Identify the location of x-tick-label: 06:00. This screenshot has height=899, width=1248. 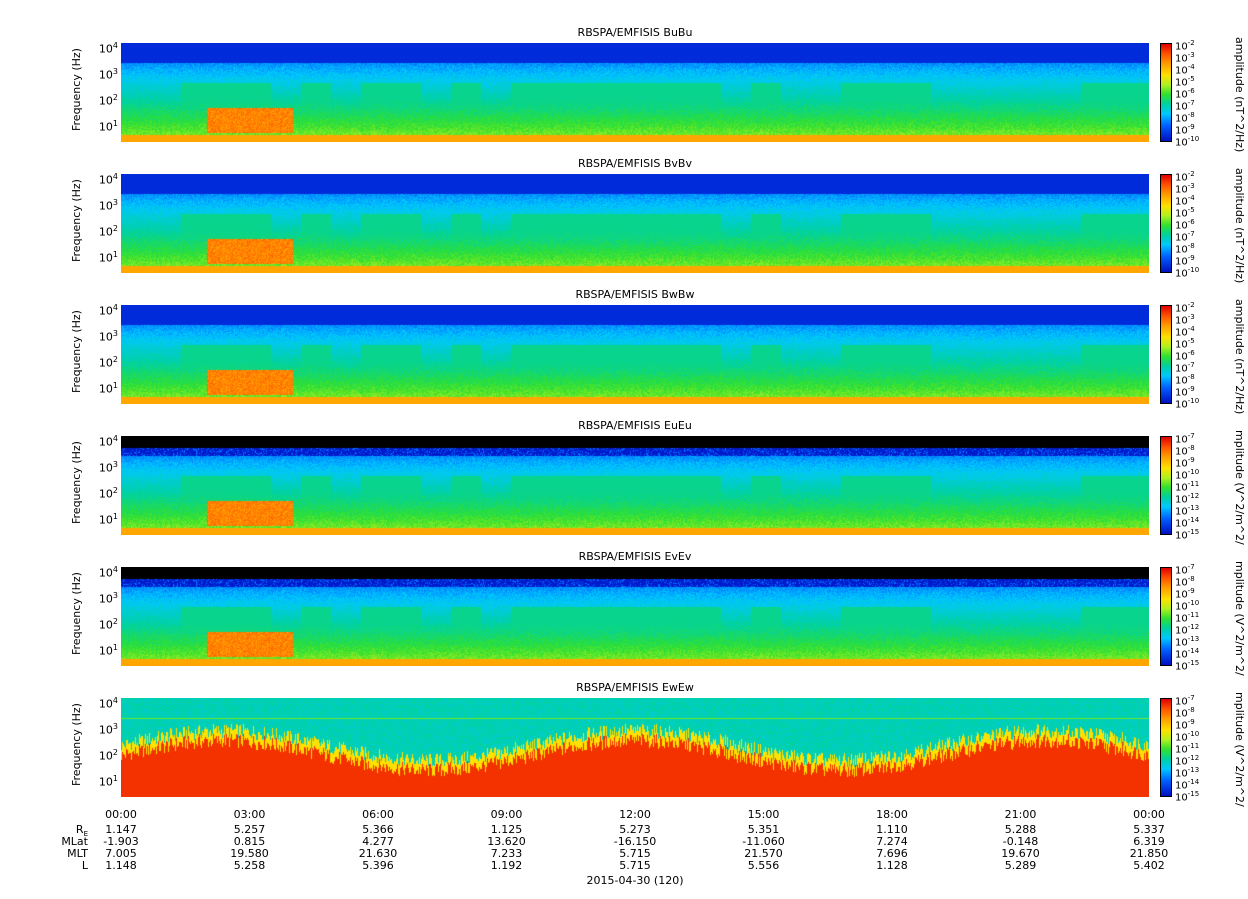
(378, 814).